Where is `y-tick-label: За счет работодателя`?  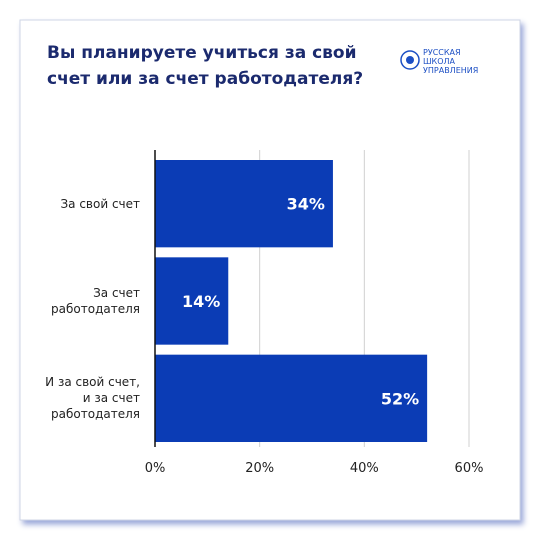 y-tick-label: За счет работодателя is located at coordinates (95, 301).